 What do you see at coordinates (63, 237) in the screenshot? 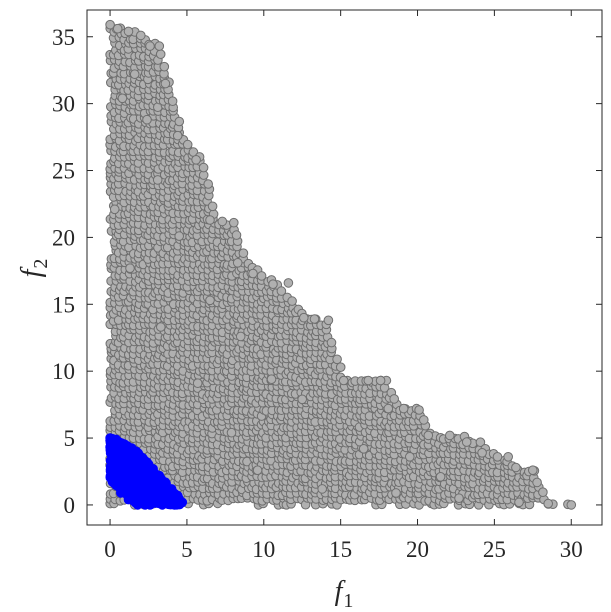
I see `y-tick-label: 20` at bounding box center [63, 237].